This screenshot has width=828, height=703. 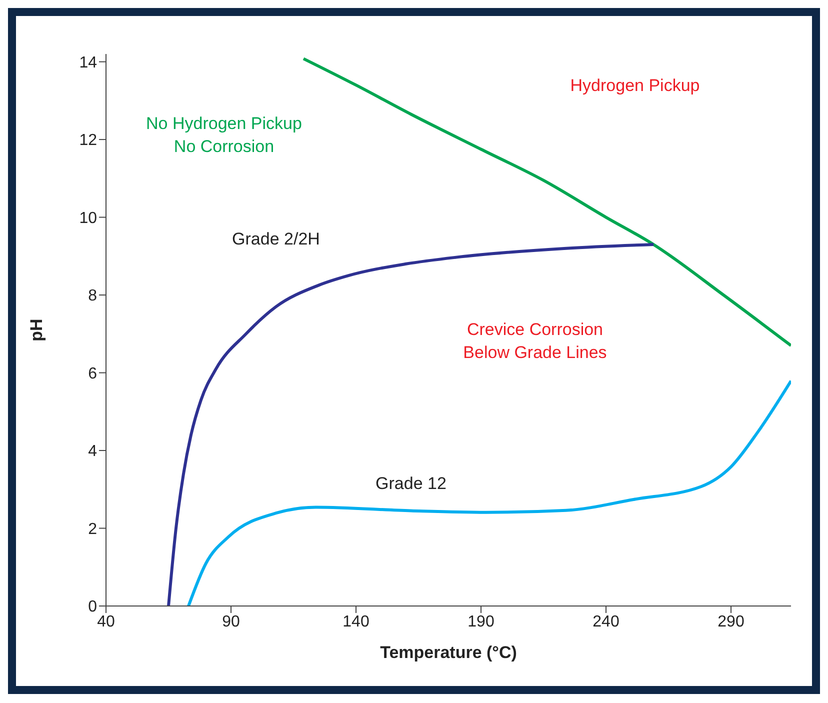 I want to click on y-tick-label: 0, so click(x=93, y=607).